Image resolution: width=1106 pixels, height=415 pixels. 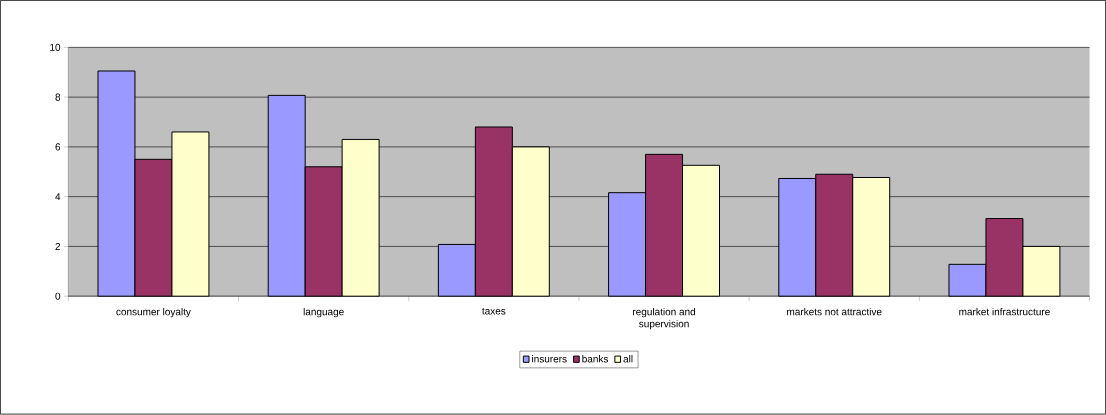 What do you see at coordinates (595, 359) in the screenshot?
I see `legend-label: banks` at bounding box center [595, 359].